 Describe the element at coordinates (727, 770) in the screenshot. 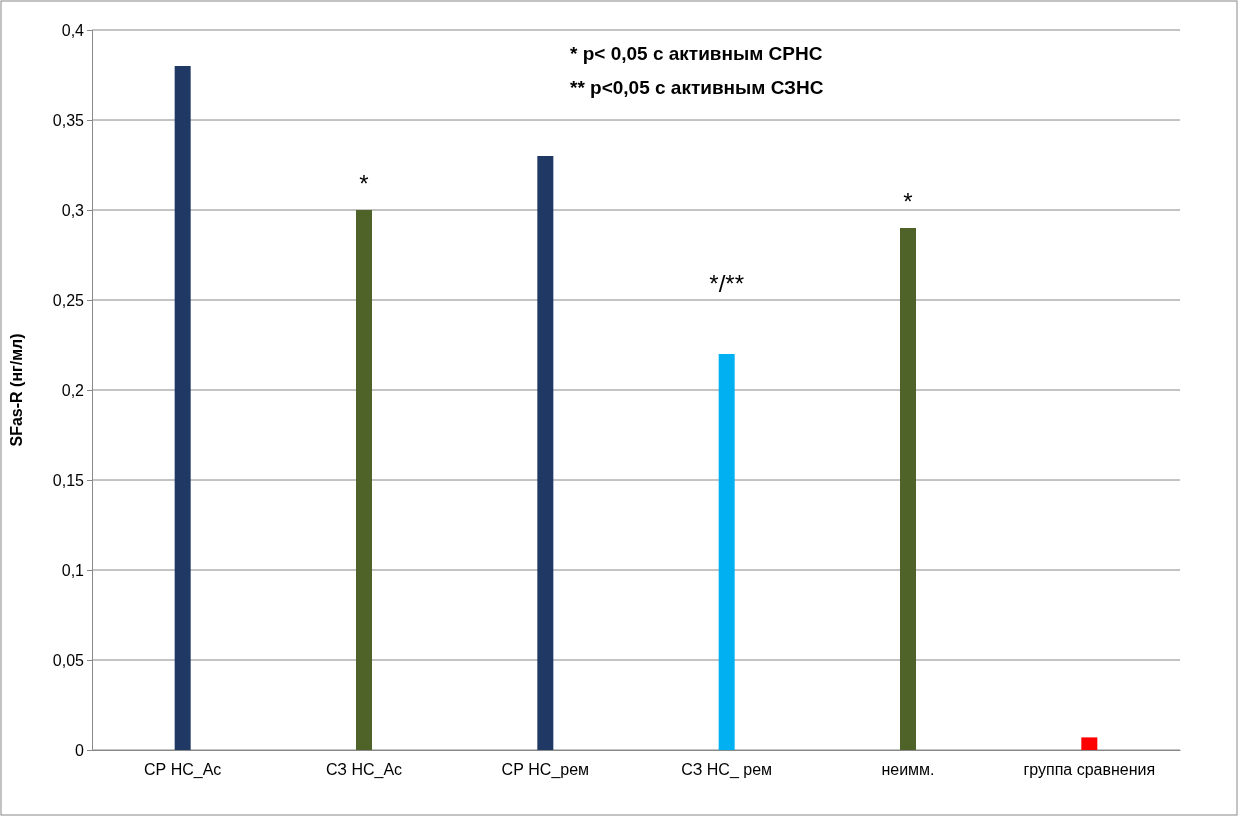

I see `x-tick-label: СЗ НС_ рем` at that location.